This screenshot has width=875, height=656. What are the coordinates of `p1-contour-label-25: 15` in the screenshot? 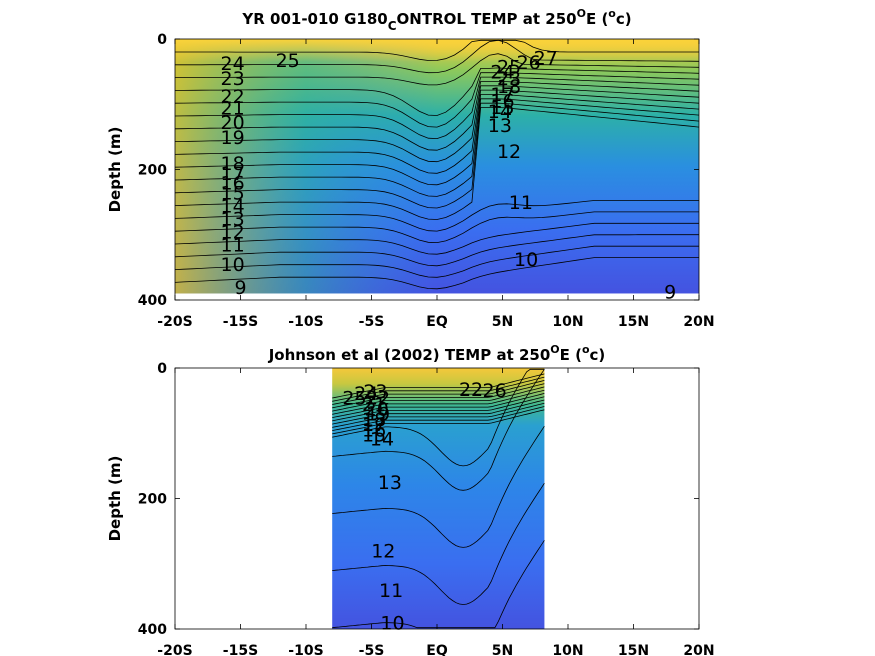 It's located at (502, 108).